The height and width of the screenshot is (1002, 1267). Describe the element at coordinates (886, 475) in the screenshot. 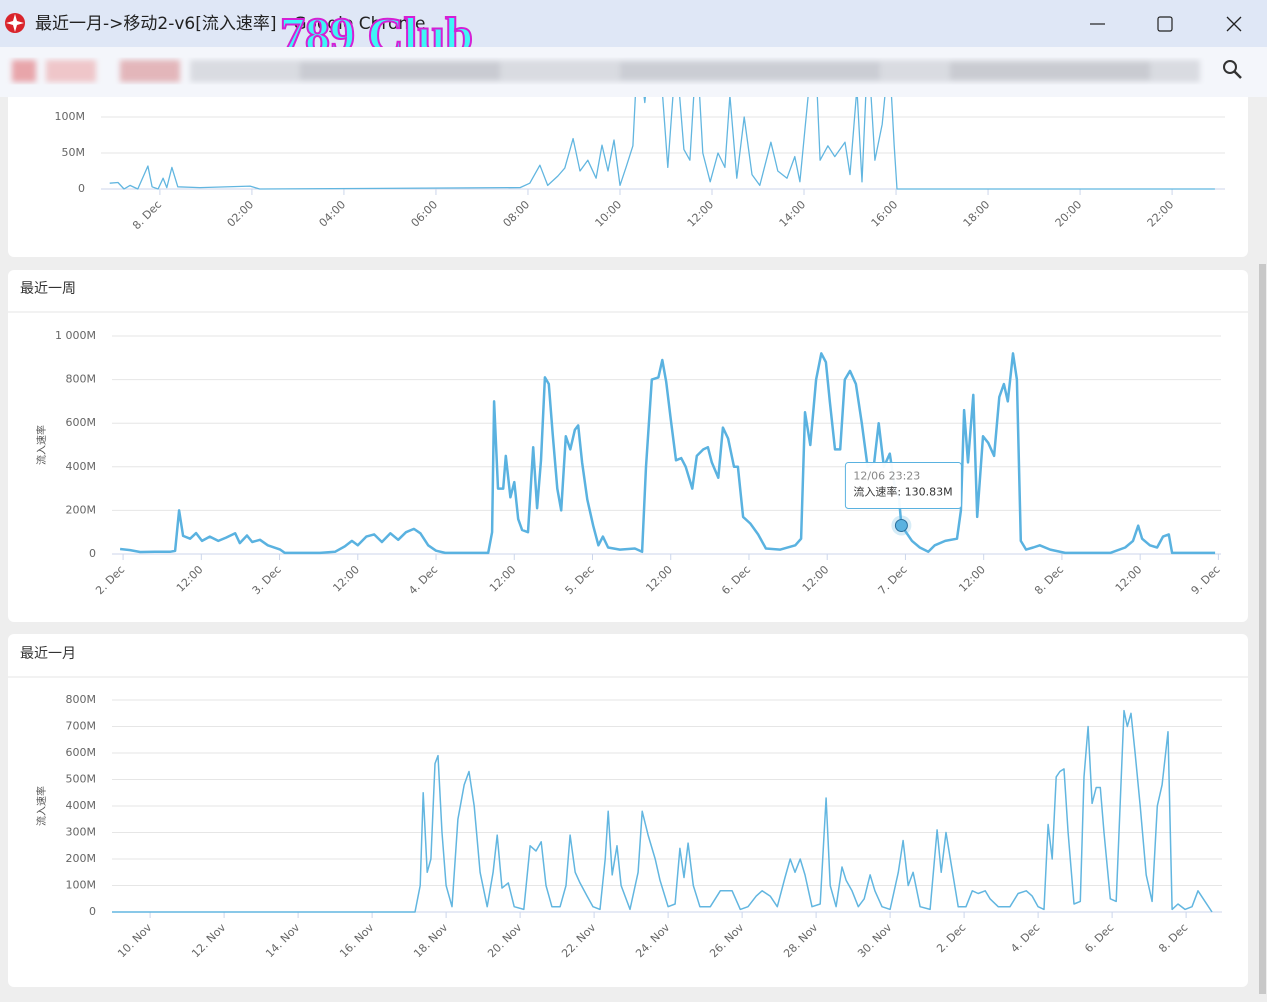

I see `tooltip-time: 12/06 23:23` at that location.